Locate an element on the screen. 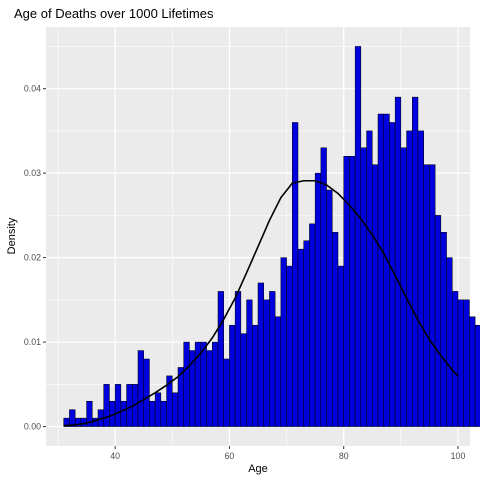  y-tick-label: 0.02 is located at coordinates (32, 258).